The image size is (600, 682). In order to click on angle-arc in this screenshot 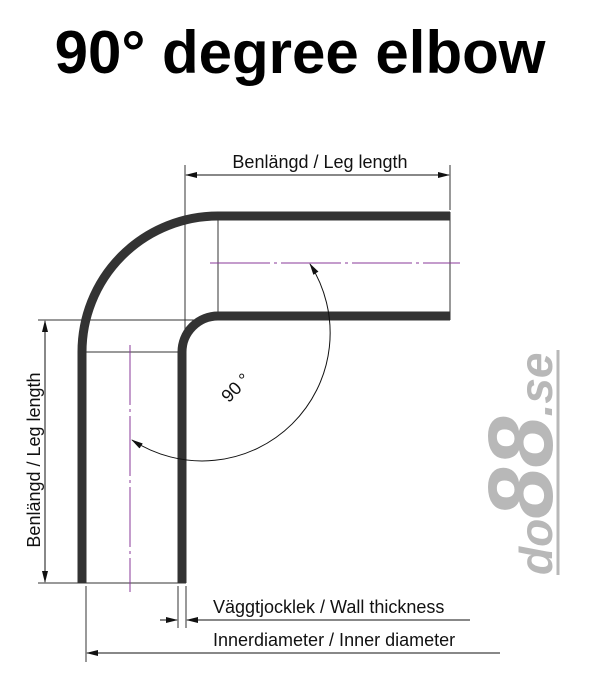, I will do `click(231, 362)`.